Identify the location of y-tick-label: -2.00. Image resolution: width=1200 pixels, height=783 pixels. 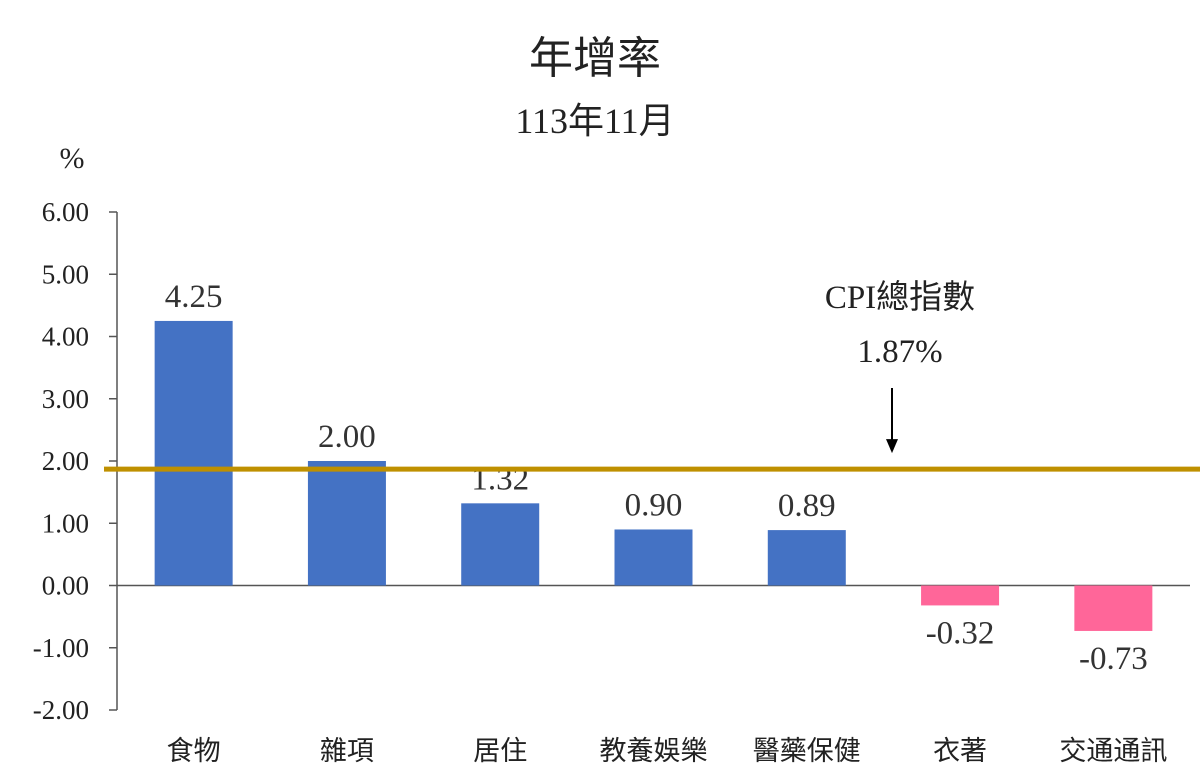
(61, 710).